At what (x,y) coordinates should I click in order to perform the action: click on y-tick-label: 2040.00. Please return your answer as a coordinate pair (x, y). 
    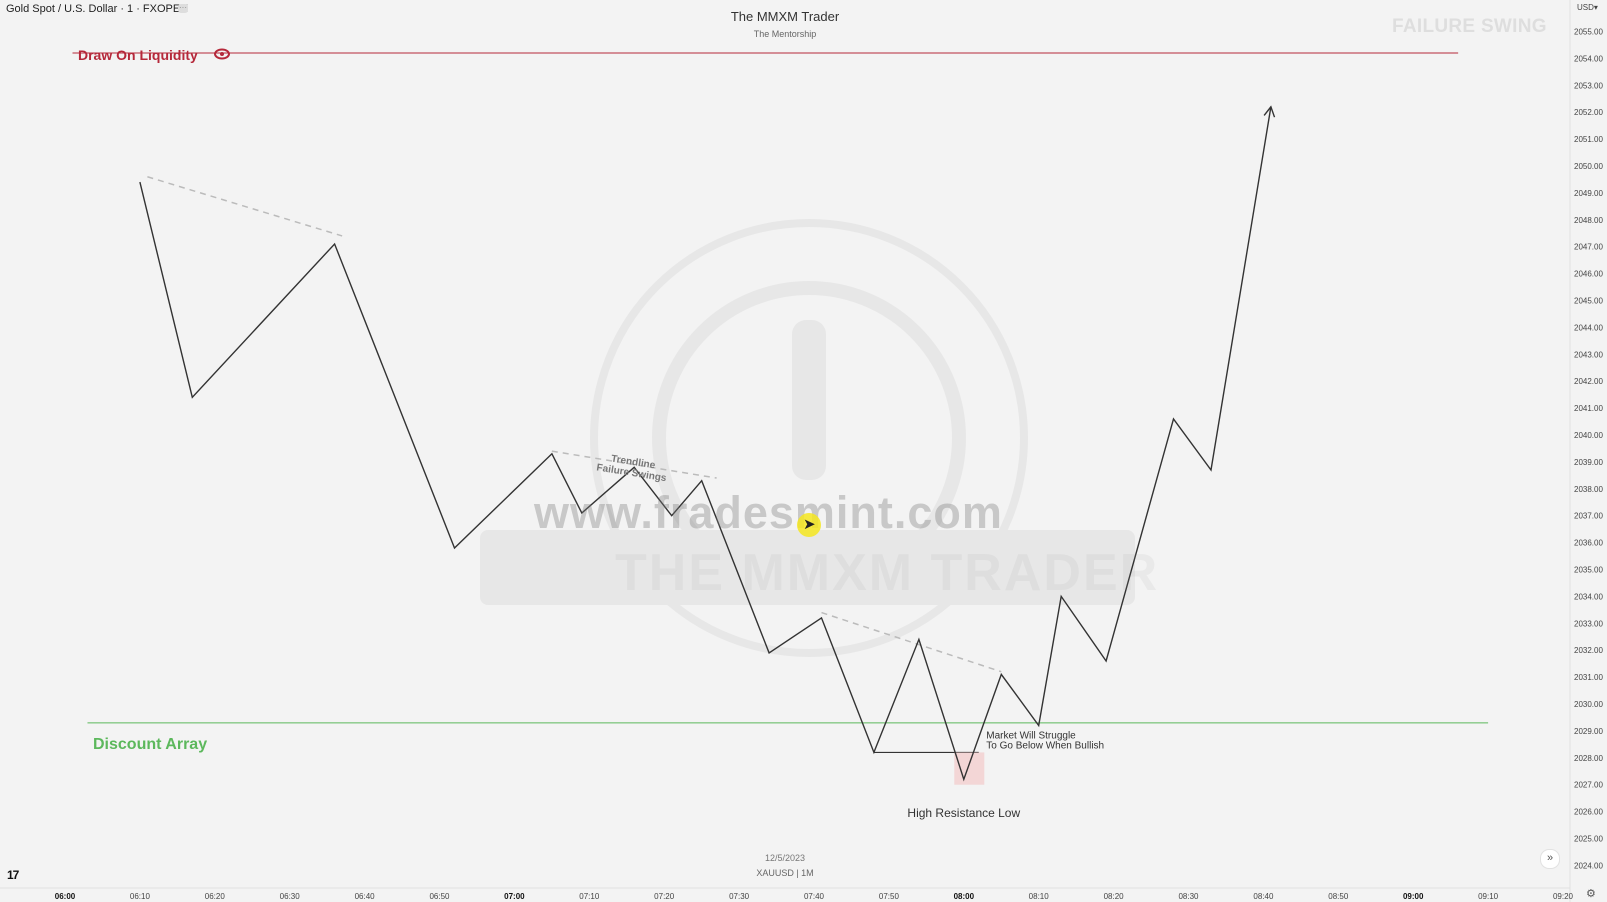
    Looking at the image, I should click on (1588, 435).